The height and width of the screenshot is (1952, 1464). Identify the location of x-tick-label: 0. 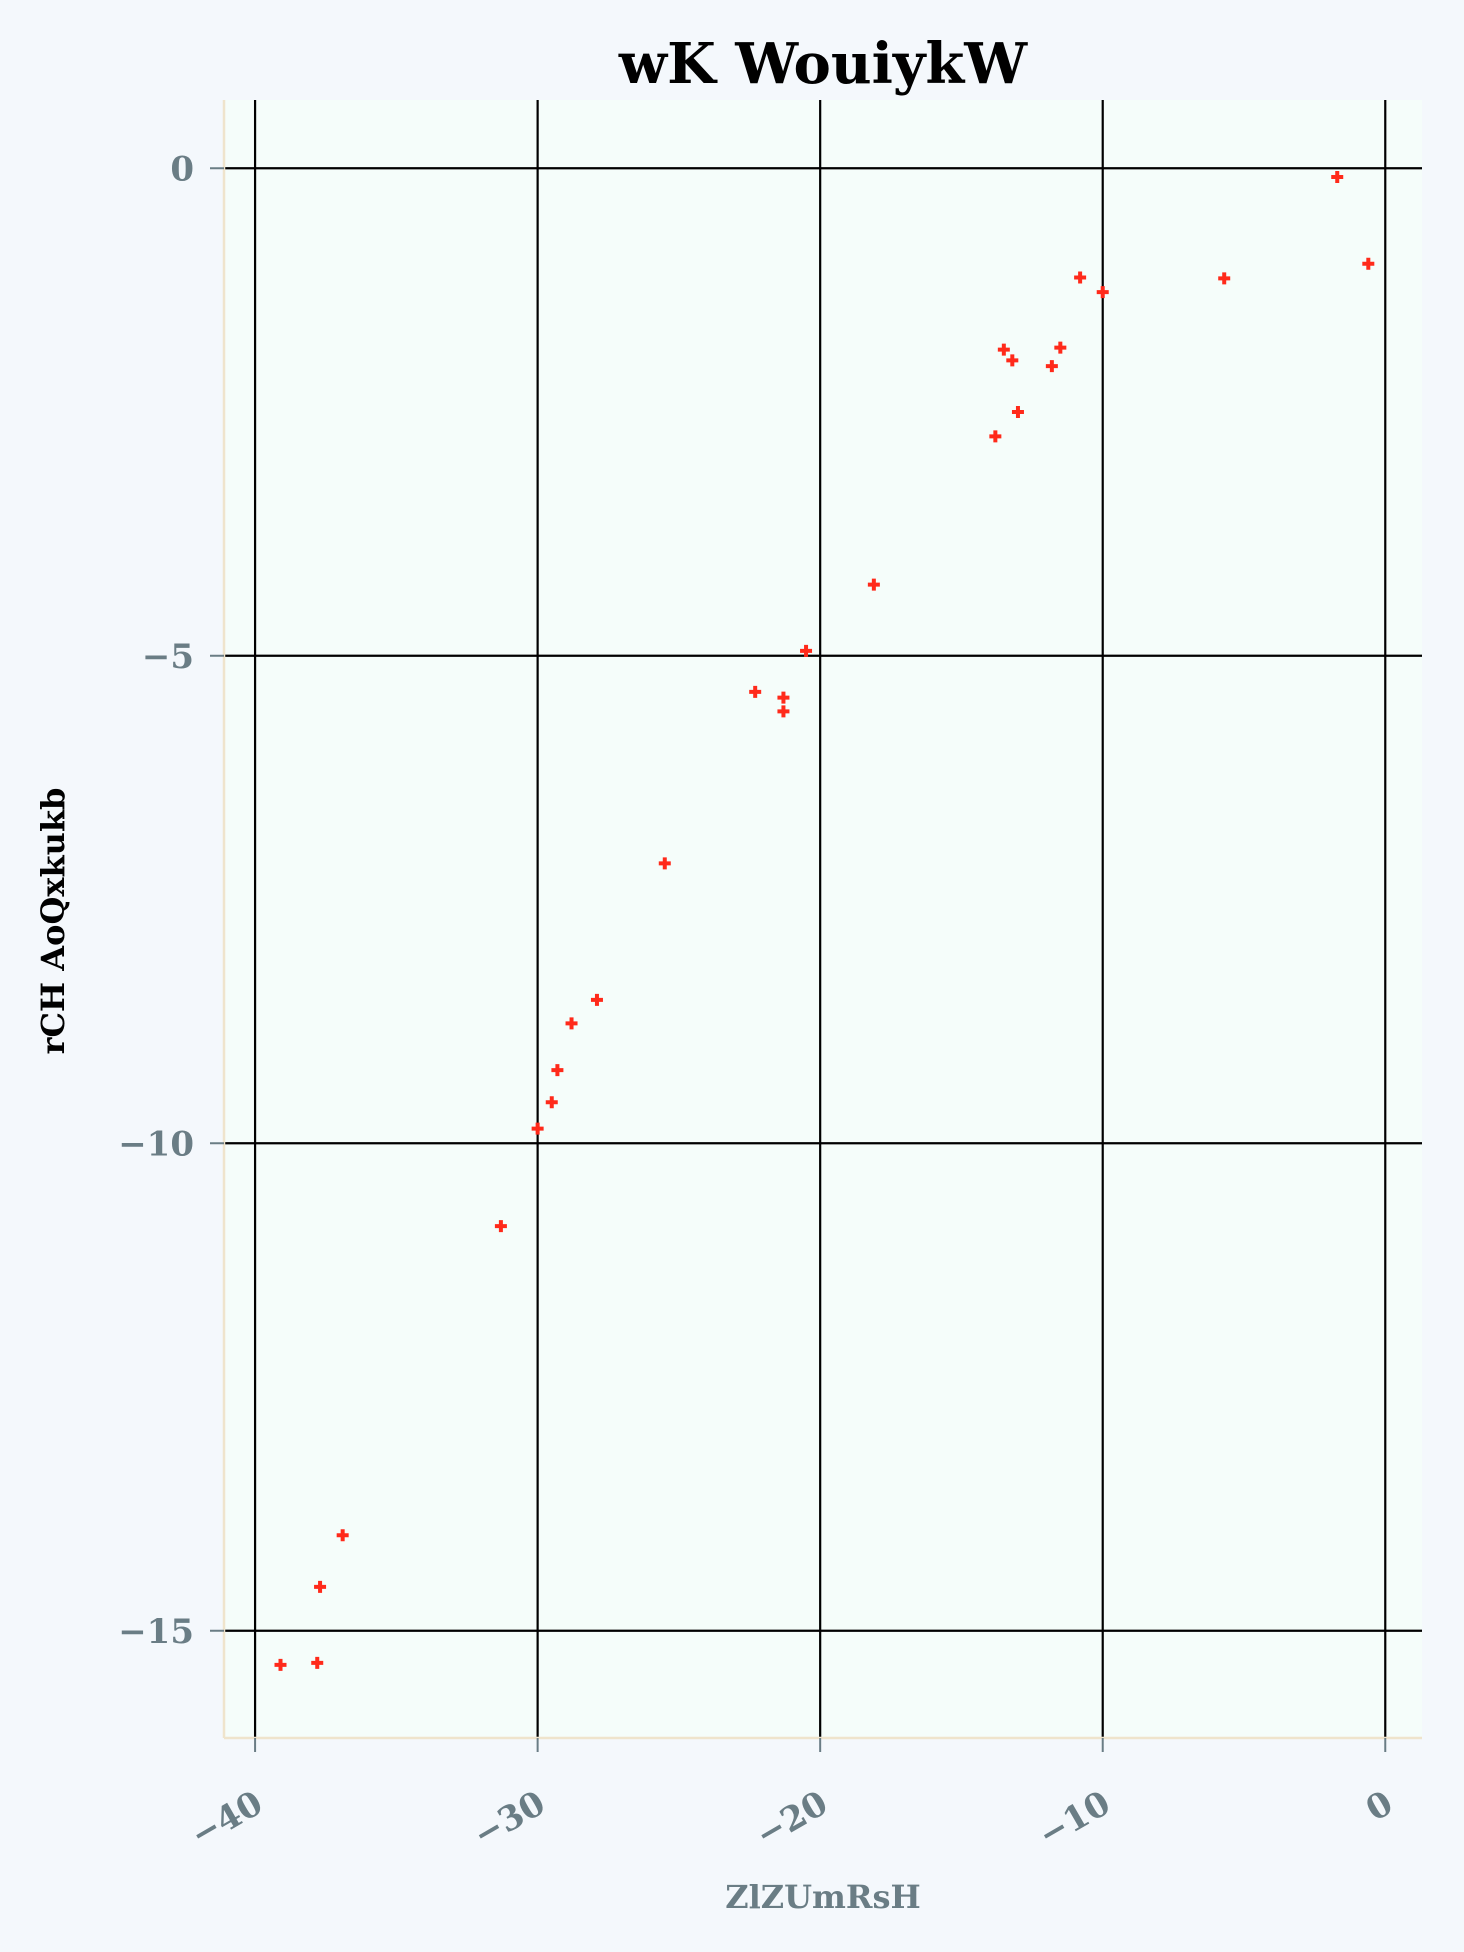
(1379, 1806).